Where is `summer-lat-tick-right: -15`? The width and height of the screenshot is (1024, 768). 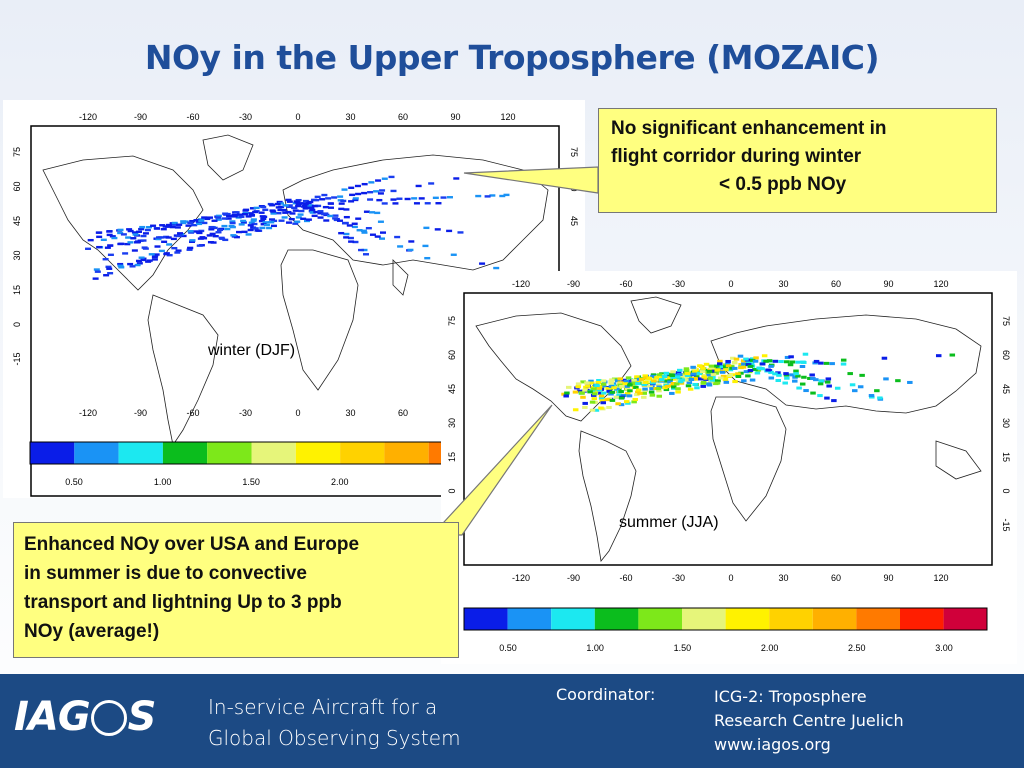 summer-lat-tick-right: -15 is located at coordinates (1006, 524).